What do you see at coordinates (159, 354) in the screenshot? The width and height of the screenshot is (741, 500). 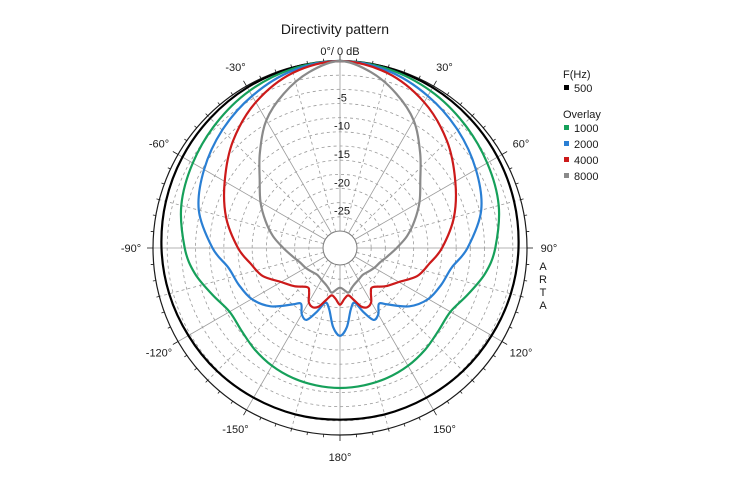 I see `angle-tick-label: -120°` at bounding box center [159, 354].